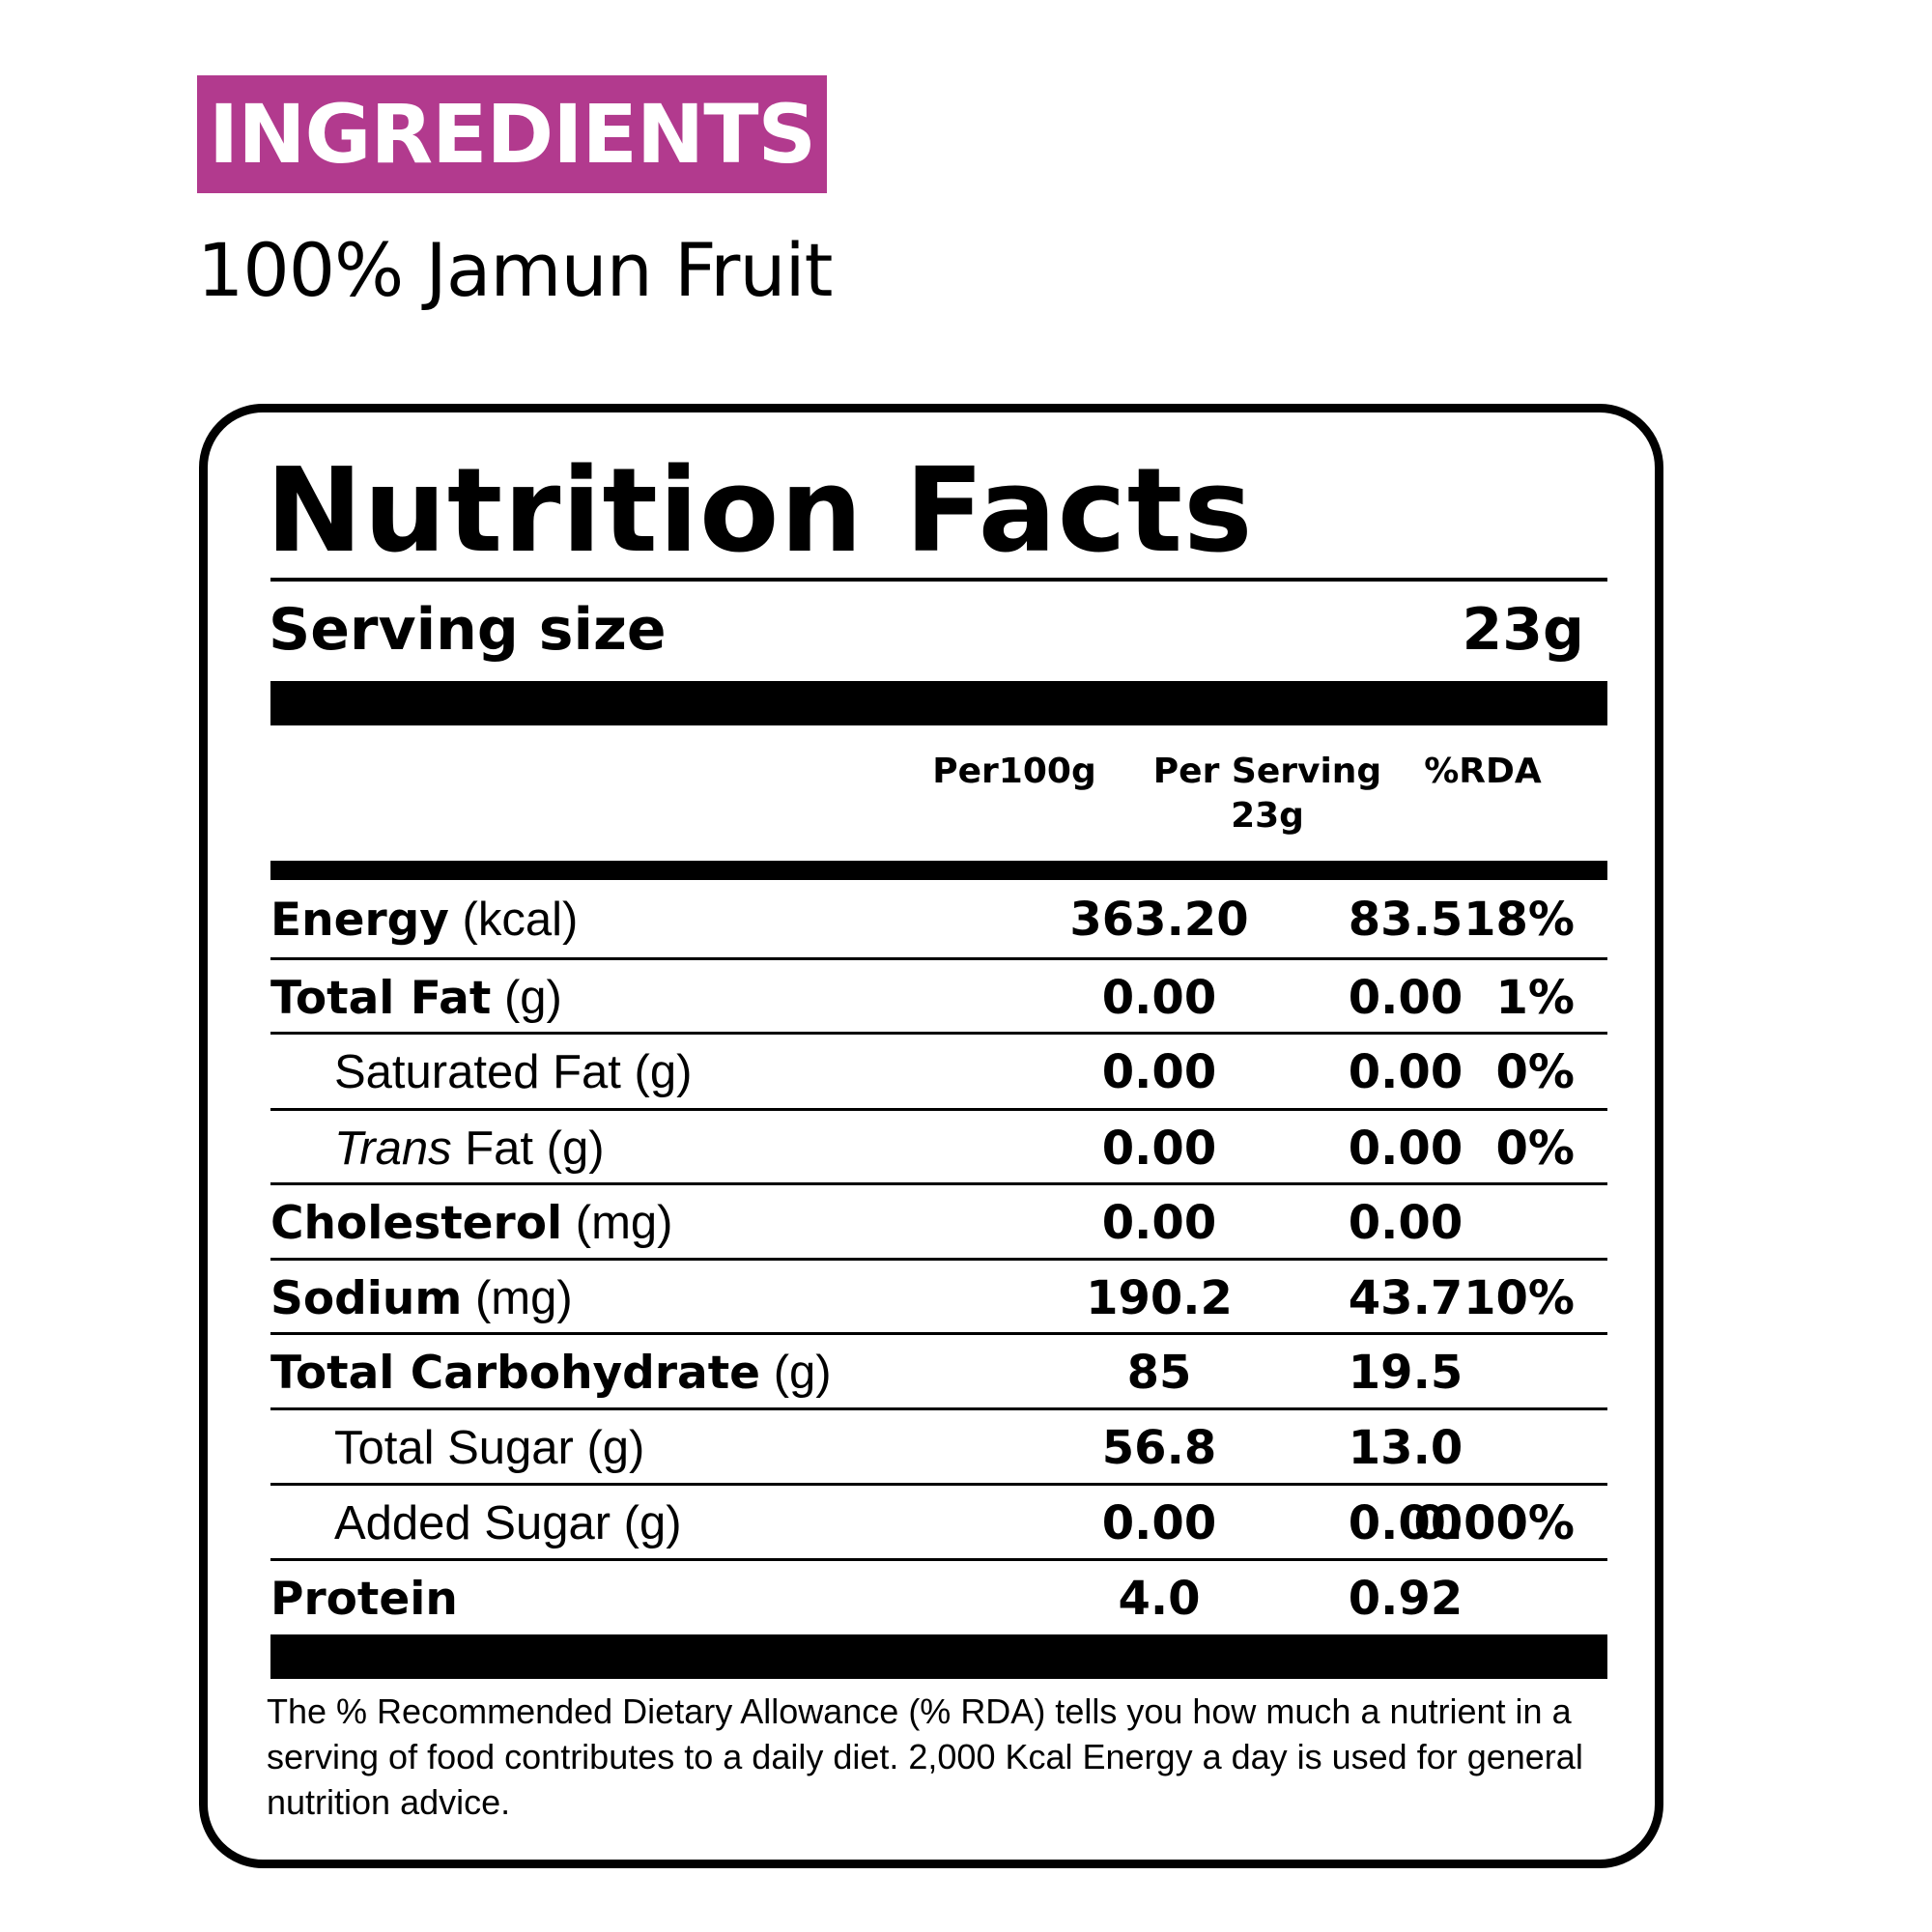 The height and width of the screenshot is (1932, 1932). What do you see at coordinates (468, 630) in the screenshot?
I see `serving-size-label: Serving size` at bounding box center [468, 630].